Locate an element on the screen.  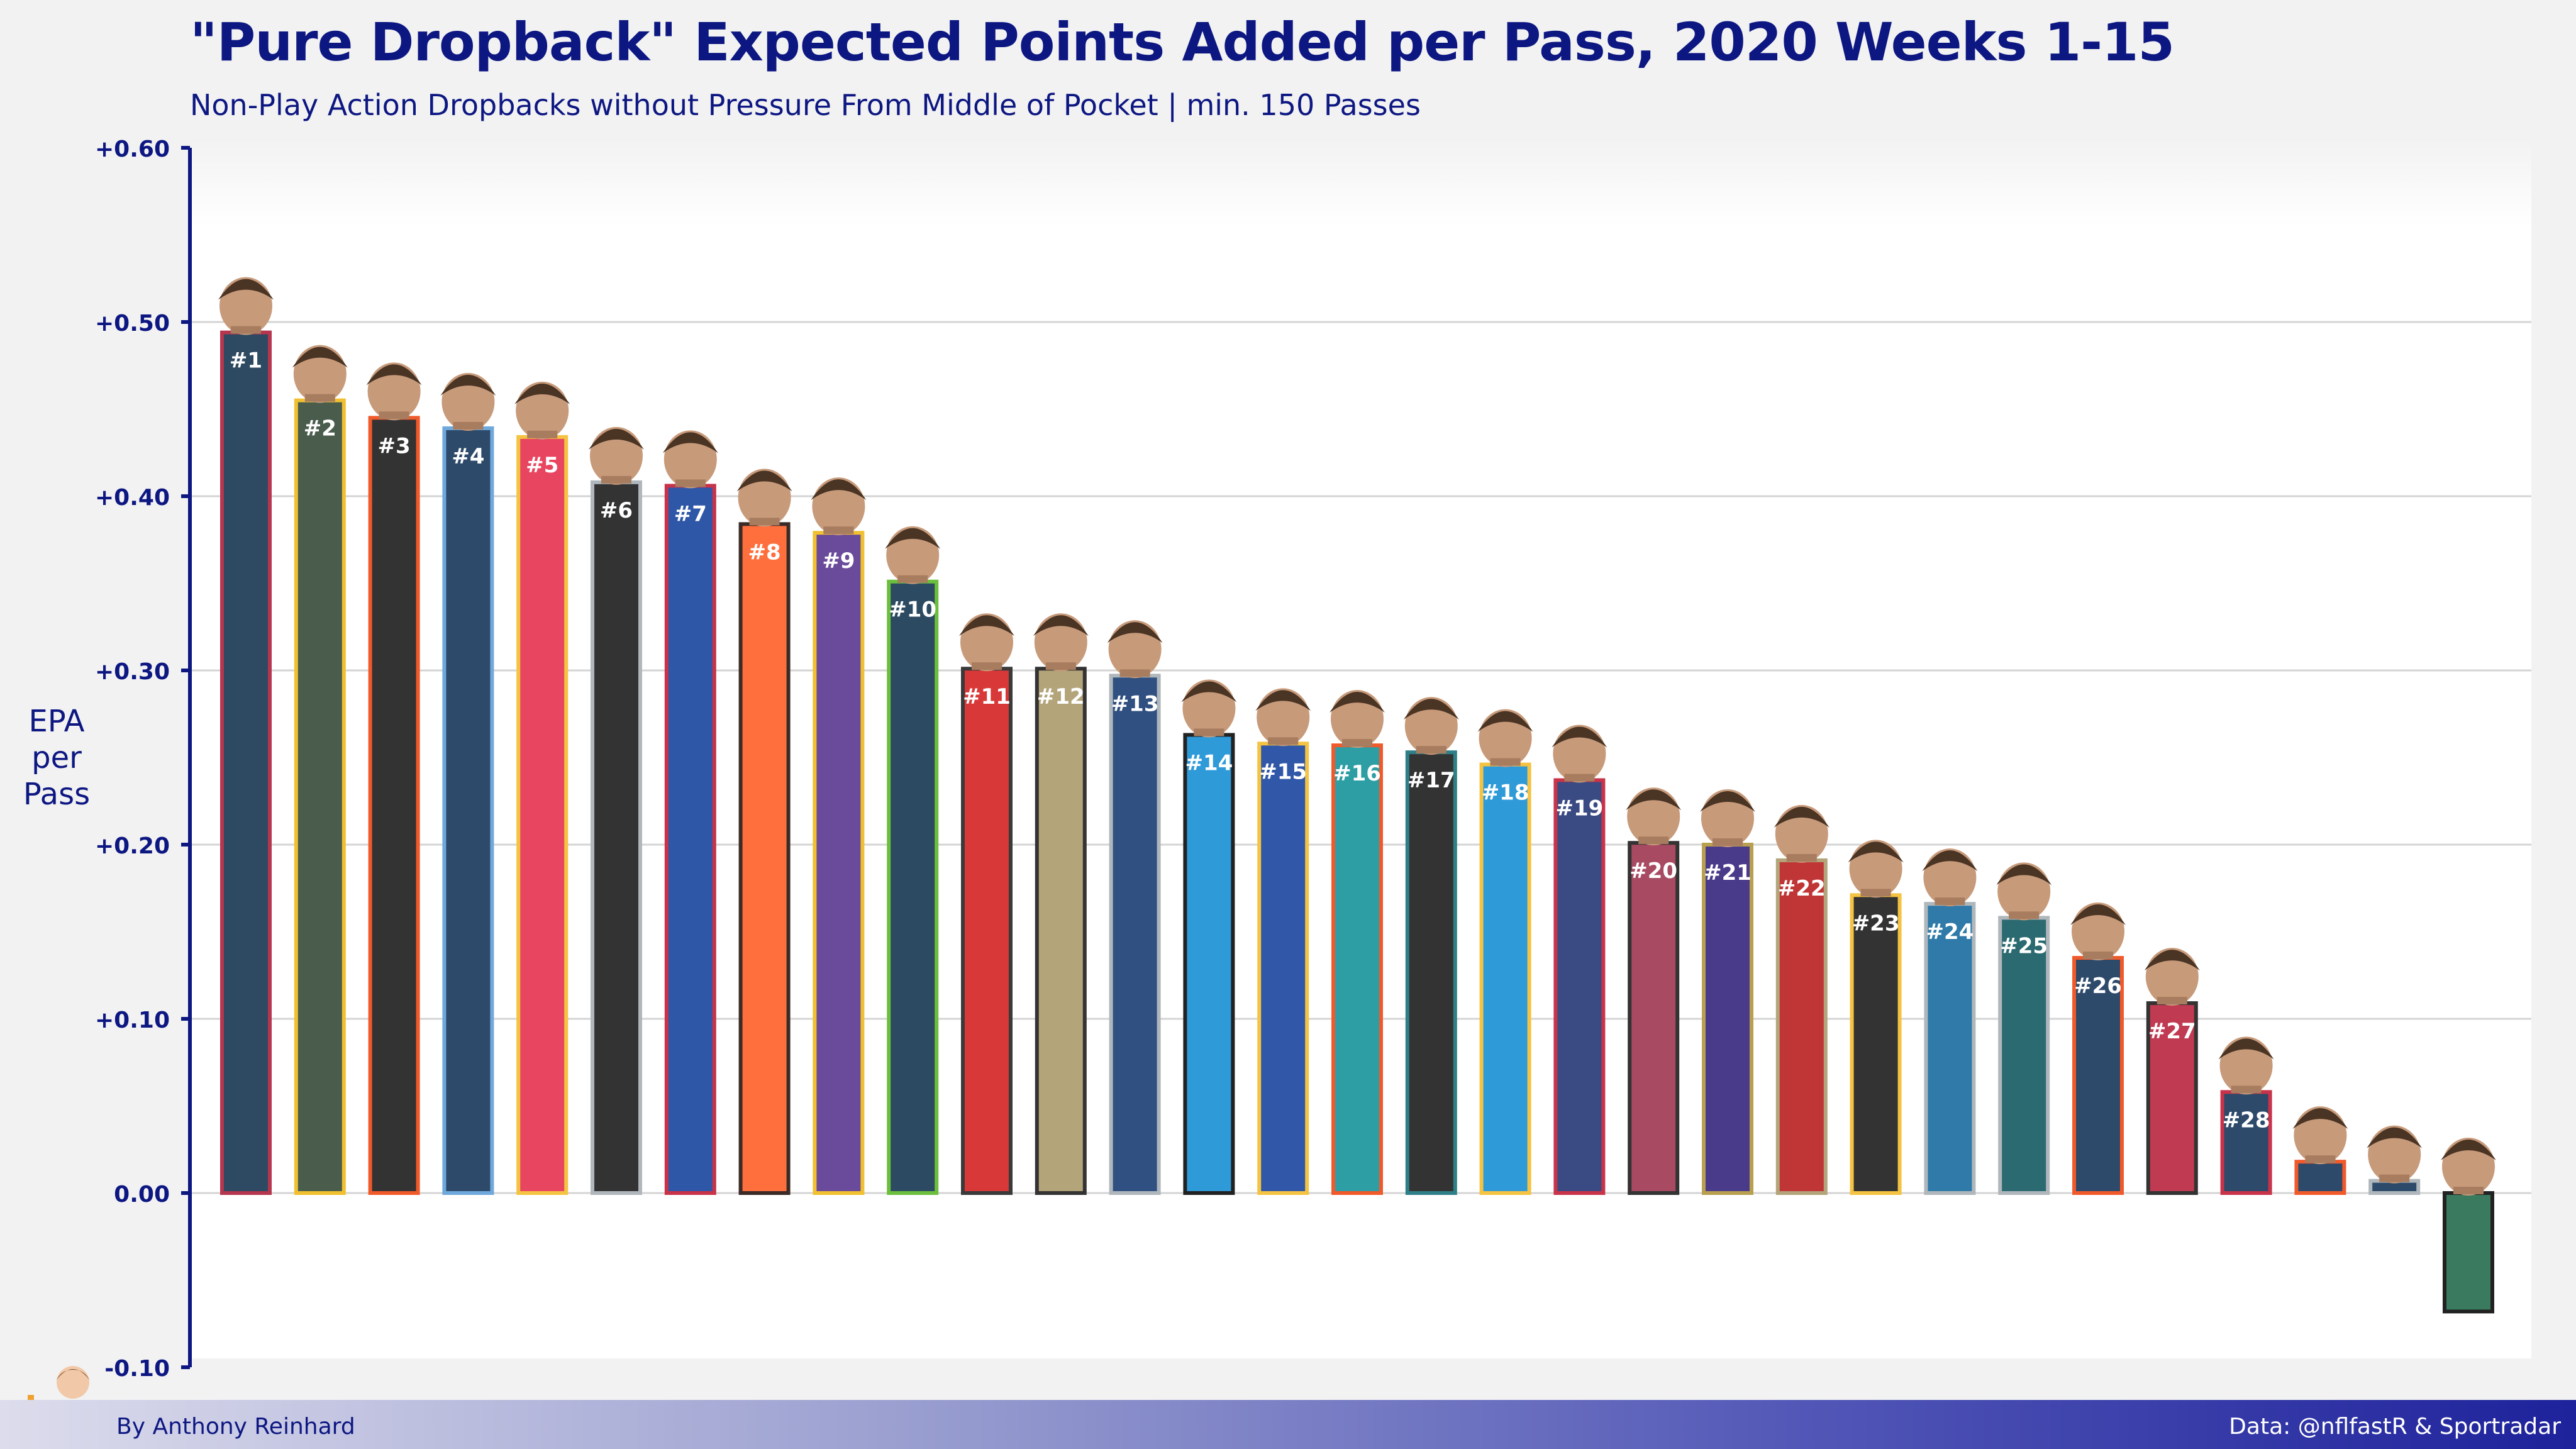
rank-label: #22 is located at coordinates (1802, 888).